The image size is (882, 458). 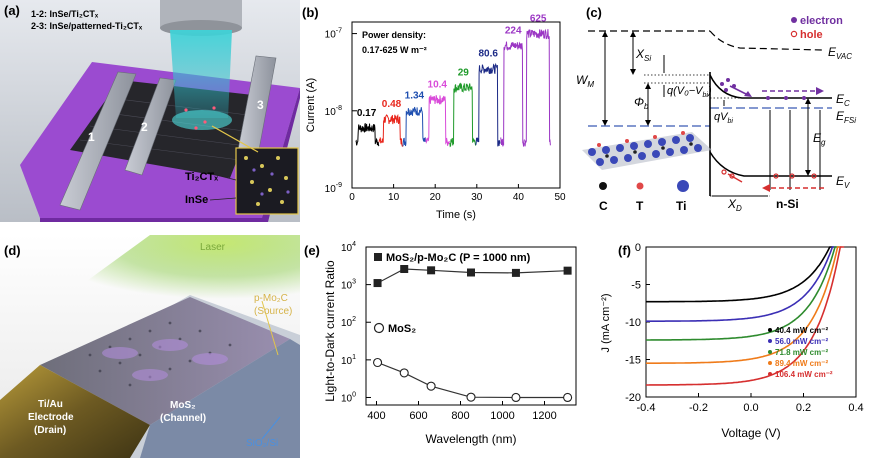 I want to click on power-label-3: 10.4, so click(x=438, y=84).